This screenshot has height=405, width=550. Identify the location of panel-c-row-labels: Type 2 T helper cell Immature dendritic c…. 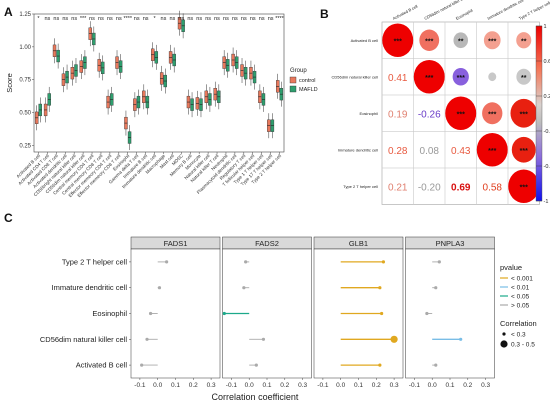
(85, 313).